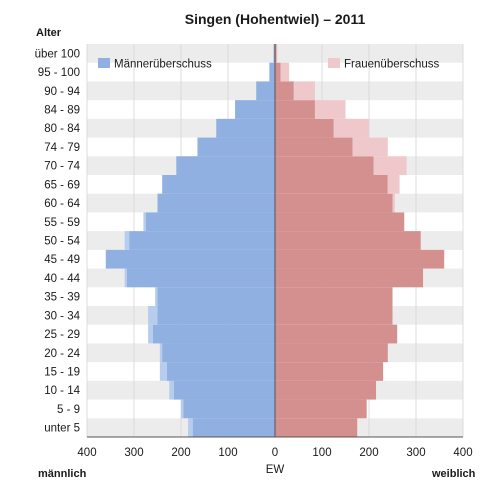 Image resolution: width=500 pixels, height=489 pixels. I want to click on legend-swatch-women-surplus, so click(334, 63).